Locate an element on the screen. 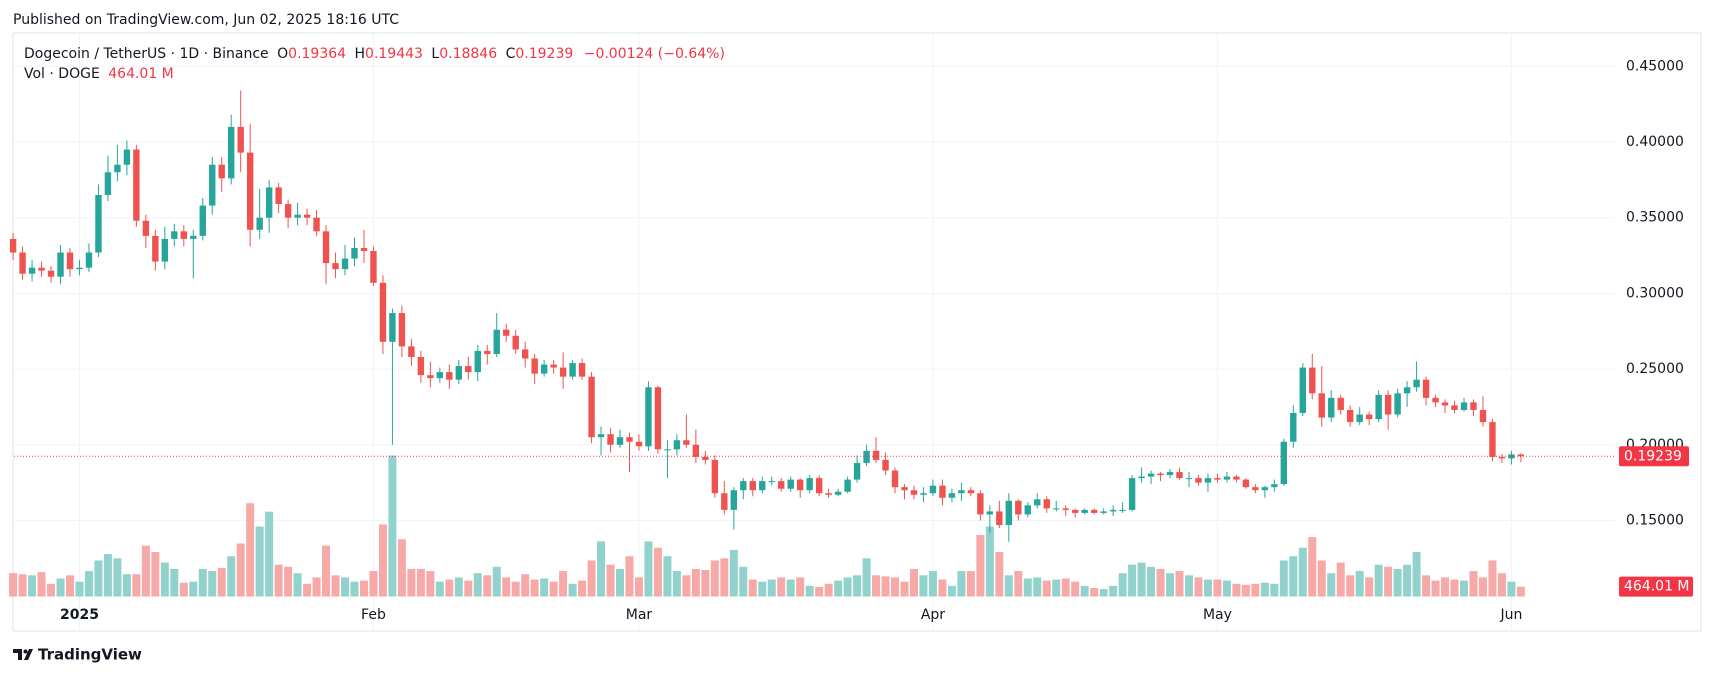 The image size is (1713, 676). low-value: 0.18846 is located at coordinates (468, 54).